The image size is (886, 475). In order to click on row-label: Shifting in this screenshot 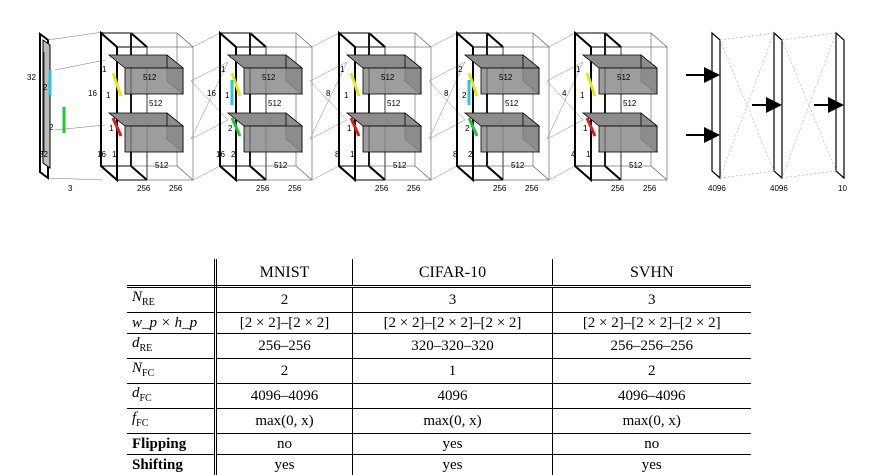, I will do `click(172, 465)`.